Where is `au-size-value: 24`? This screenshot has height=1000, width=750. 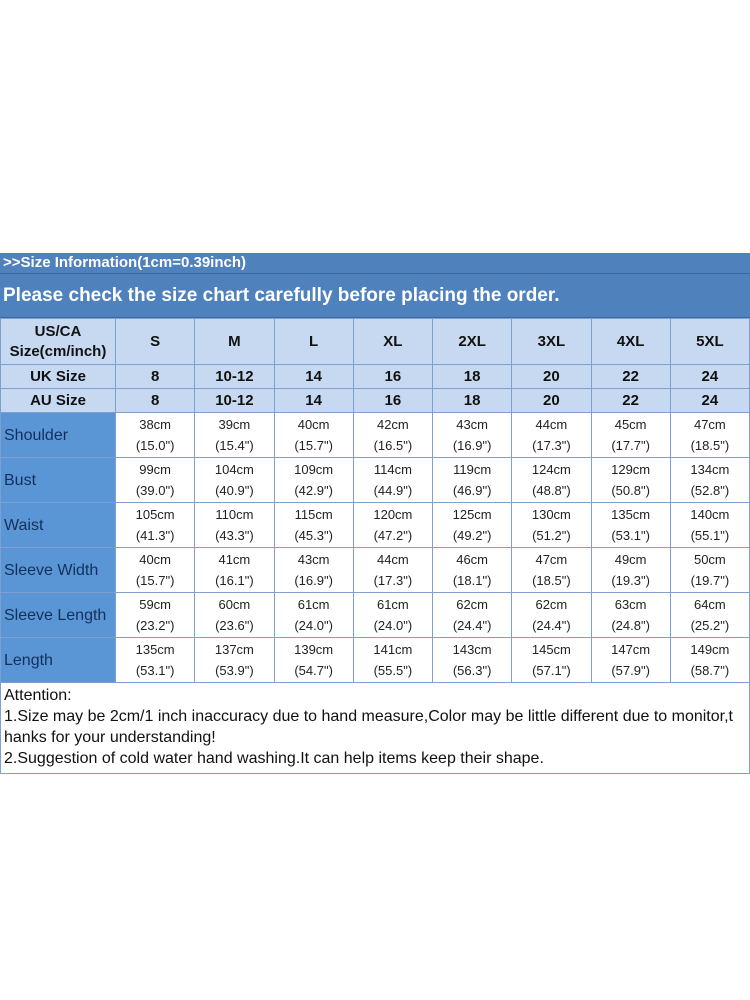 au-size-value: 24 is located at coordinates (709, 400).